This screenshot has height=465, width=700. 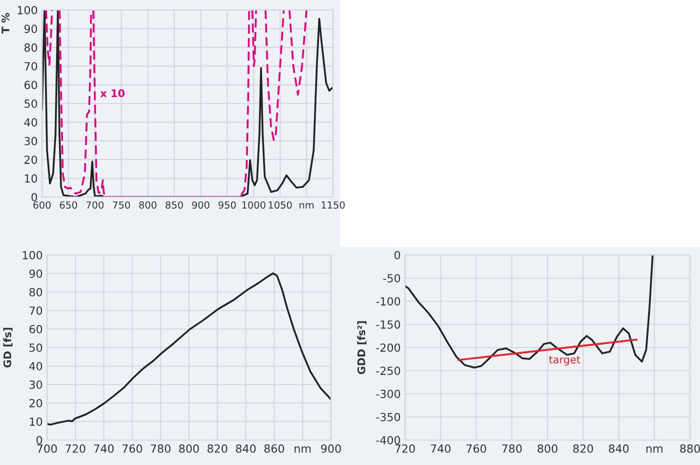 I want to click on y-tick-label: -200, so click(x=388, y=347).